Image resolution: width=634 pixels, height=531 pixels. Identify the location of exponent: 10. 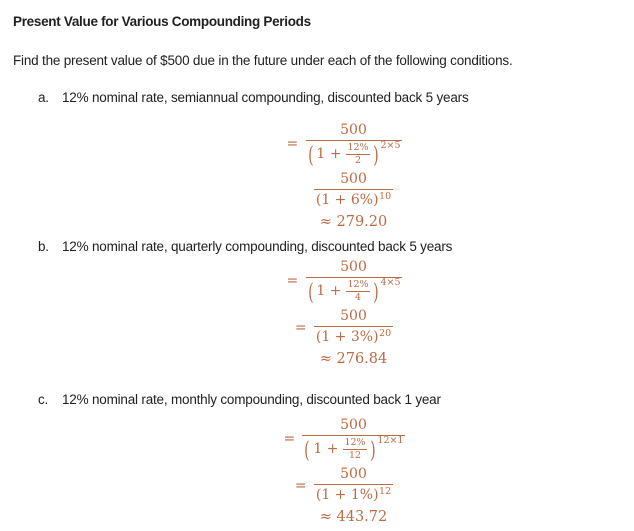
(385, 196).